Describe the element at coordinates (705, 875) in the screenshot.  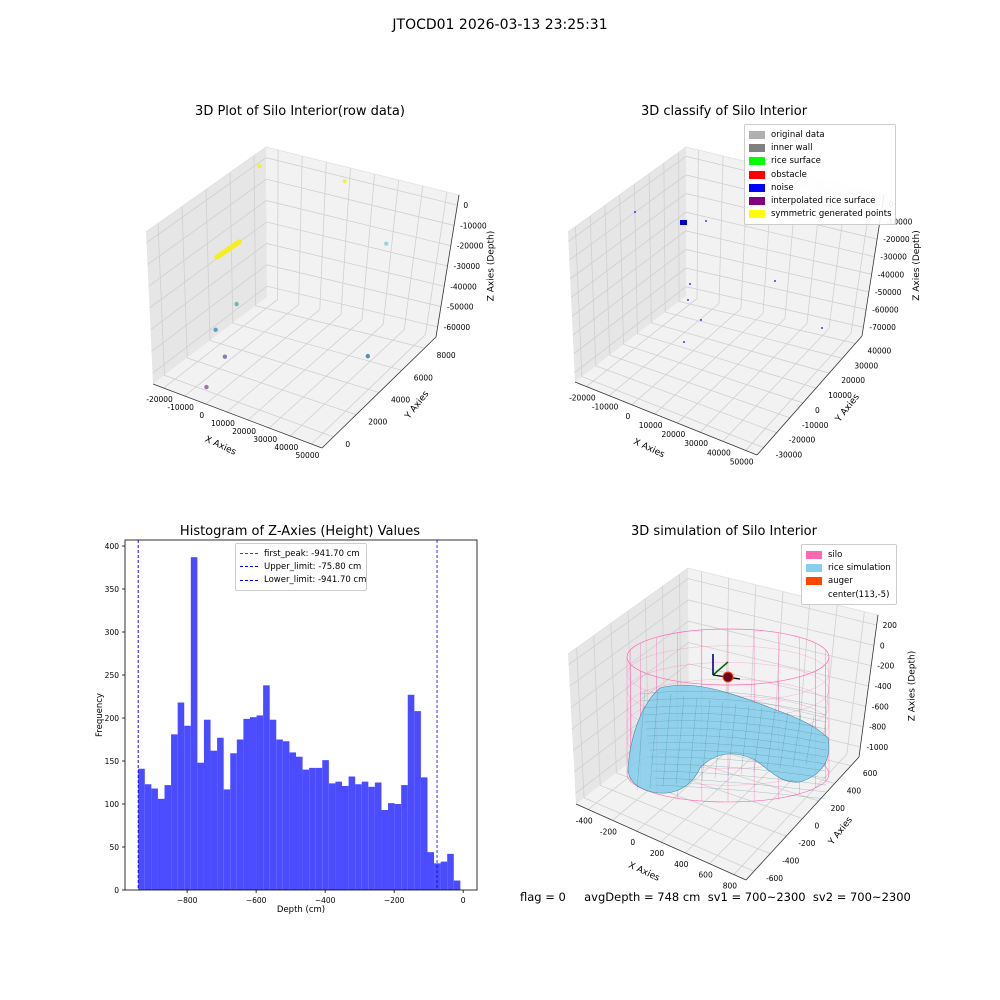
I see `x-tick-label: 600` at that location.